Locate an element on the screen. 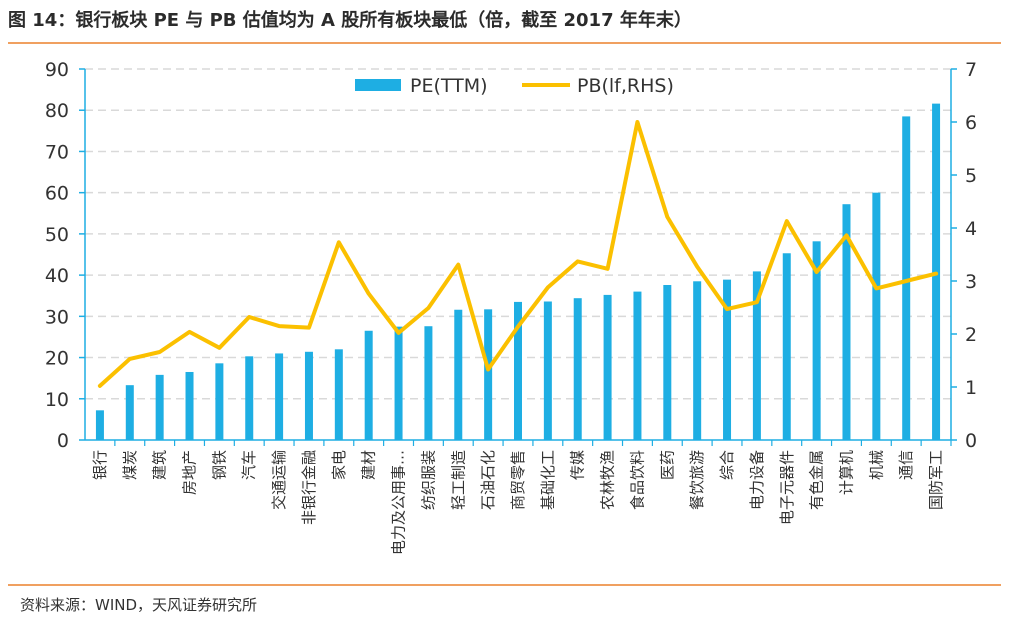  x-category-label: 石油石化 is located at coordinates (488, 480).